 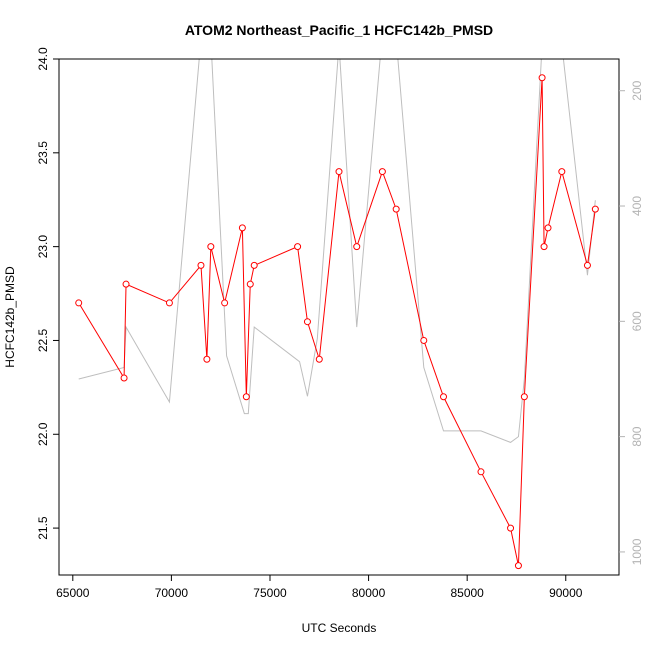 What do you see at coordinates (339, 628) in the screenshot?
I see `x-axis-label: UTC Seconds` at bounding box center [339, 628].